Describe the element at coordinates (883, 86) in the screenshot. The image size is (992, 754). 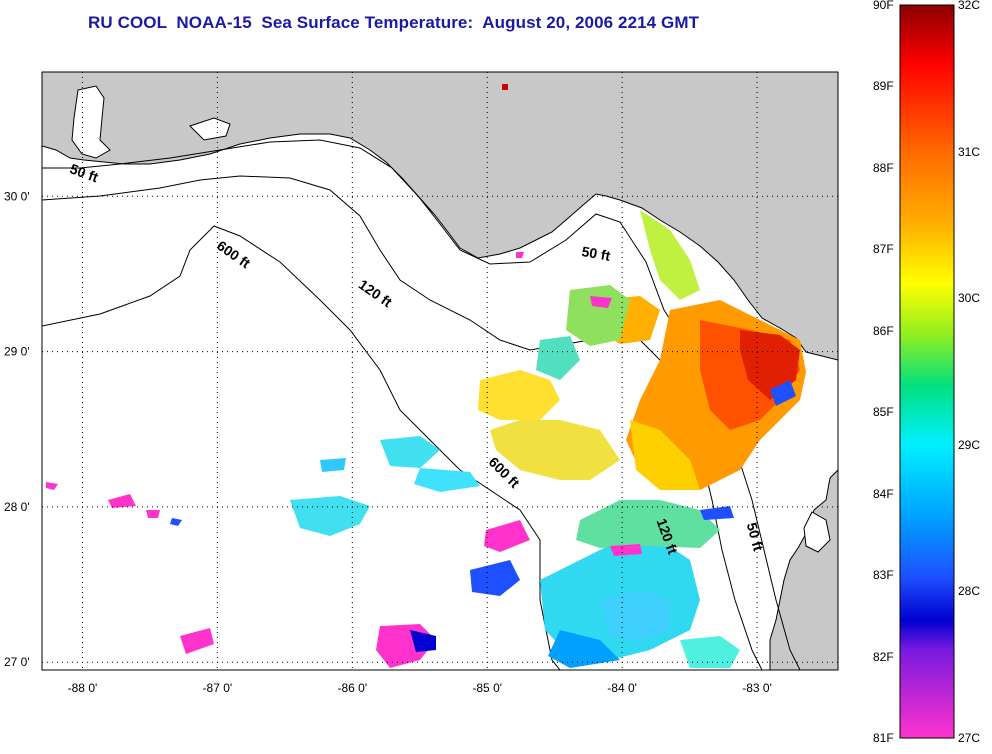
I see `colorbar-f-label: 89F` at that location.